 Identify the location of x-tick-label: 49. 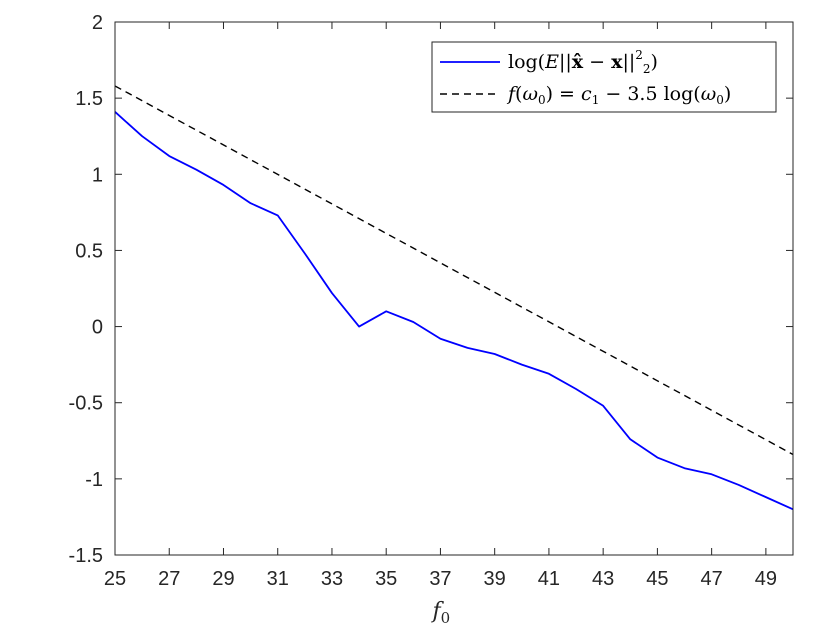
(766, 579).